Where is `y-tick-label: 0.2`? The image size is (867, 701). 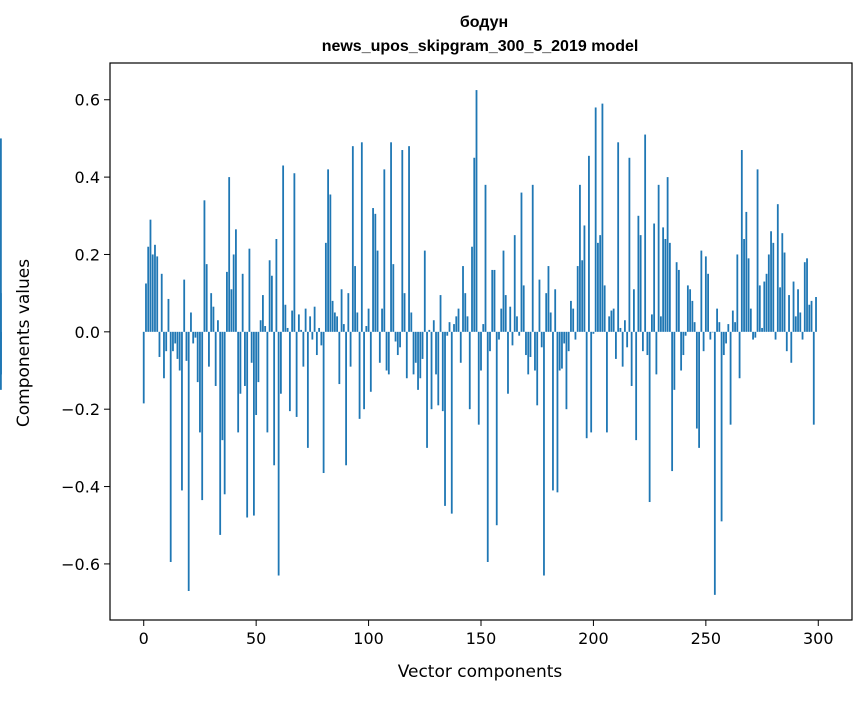
y-tick-label: 0.2 is located at coordinates (87, 254).